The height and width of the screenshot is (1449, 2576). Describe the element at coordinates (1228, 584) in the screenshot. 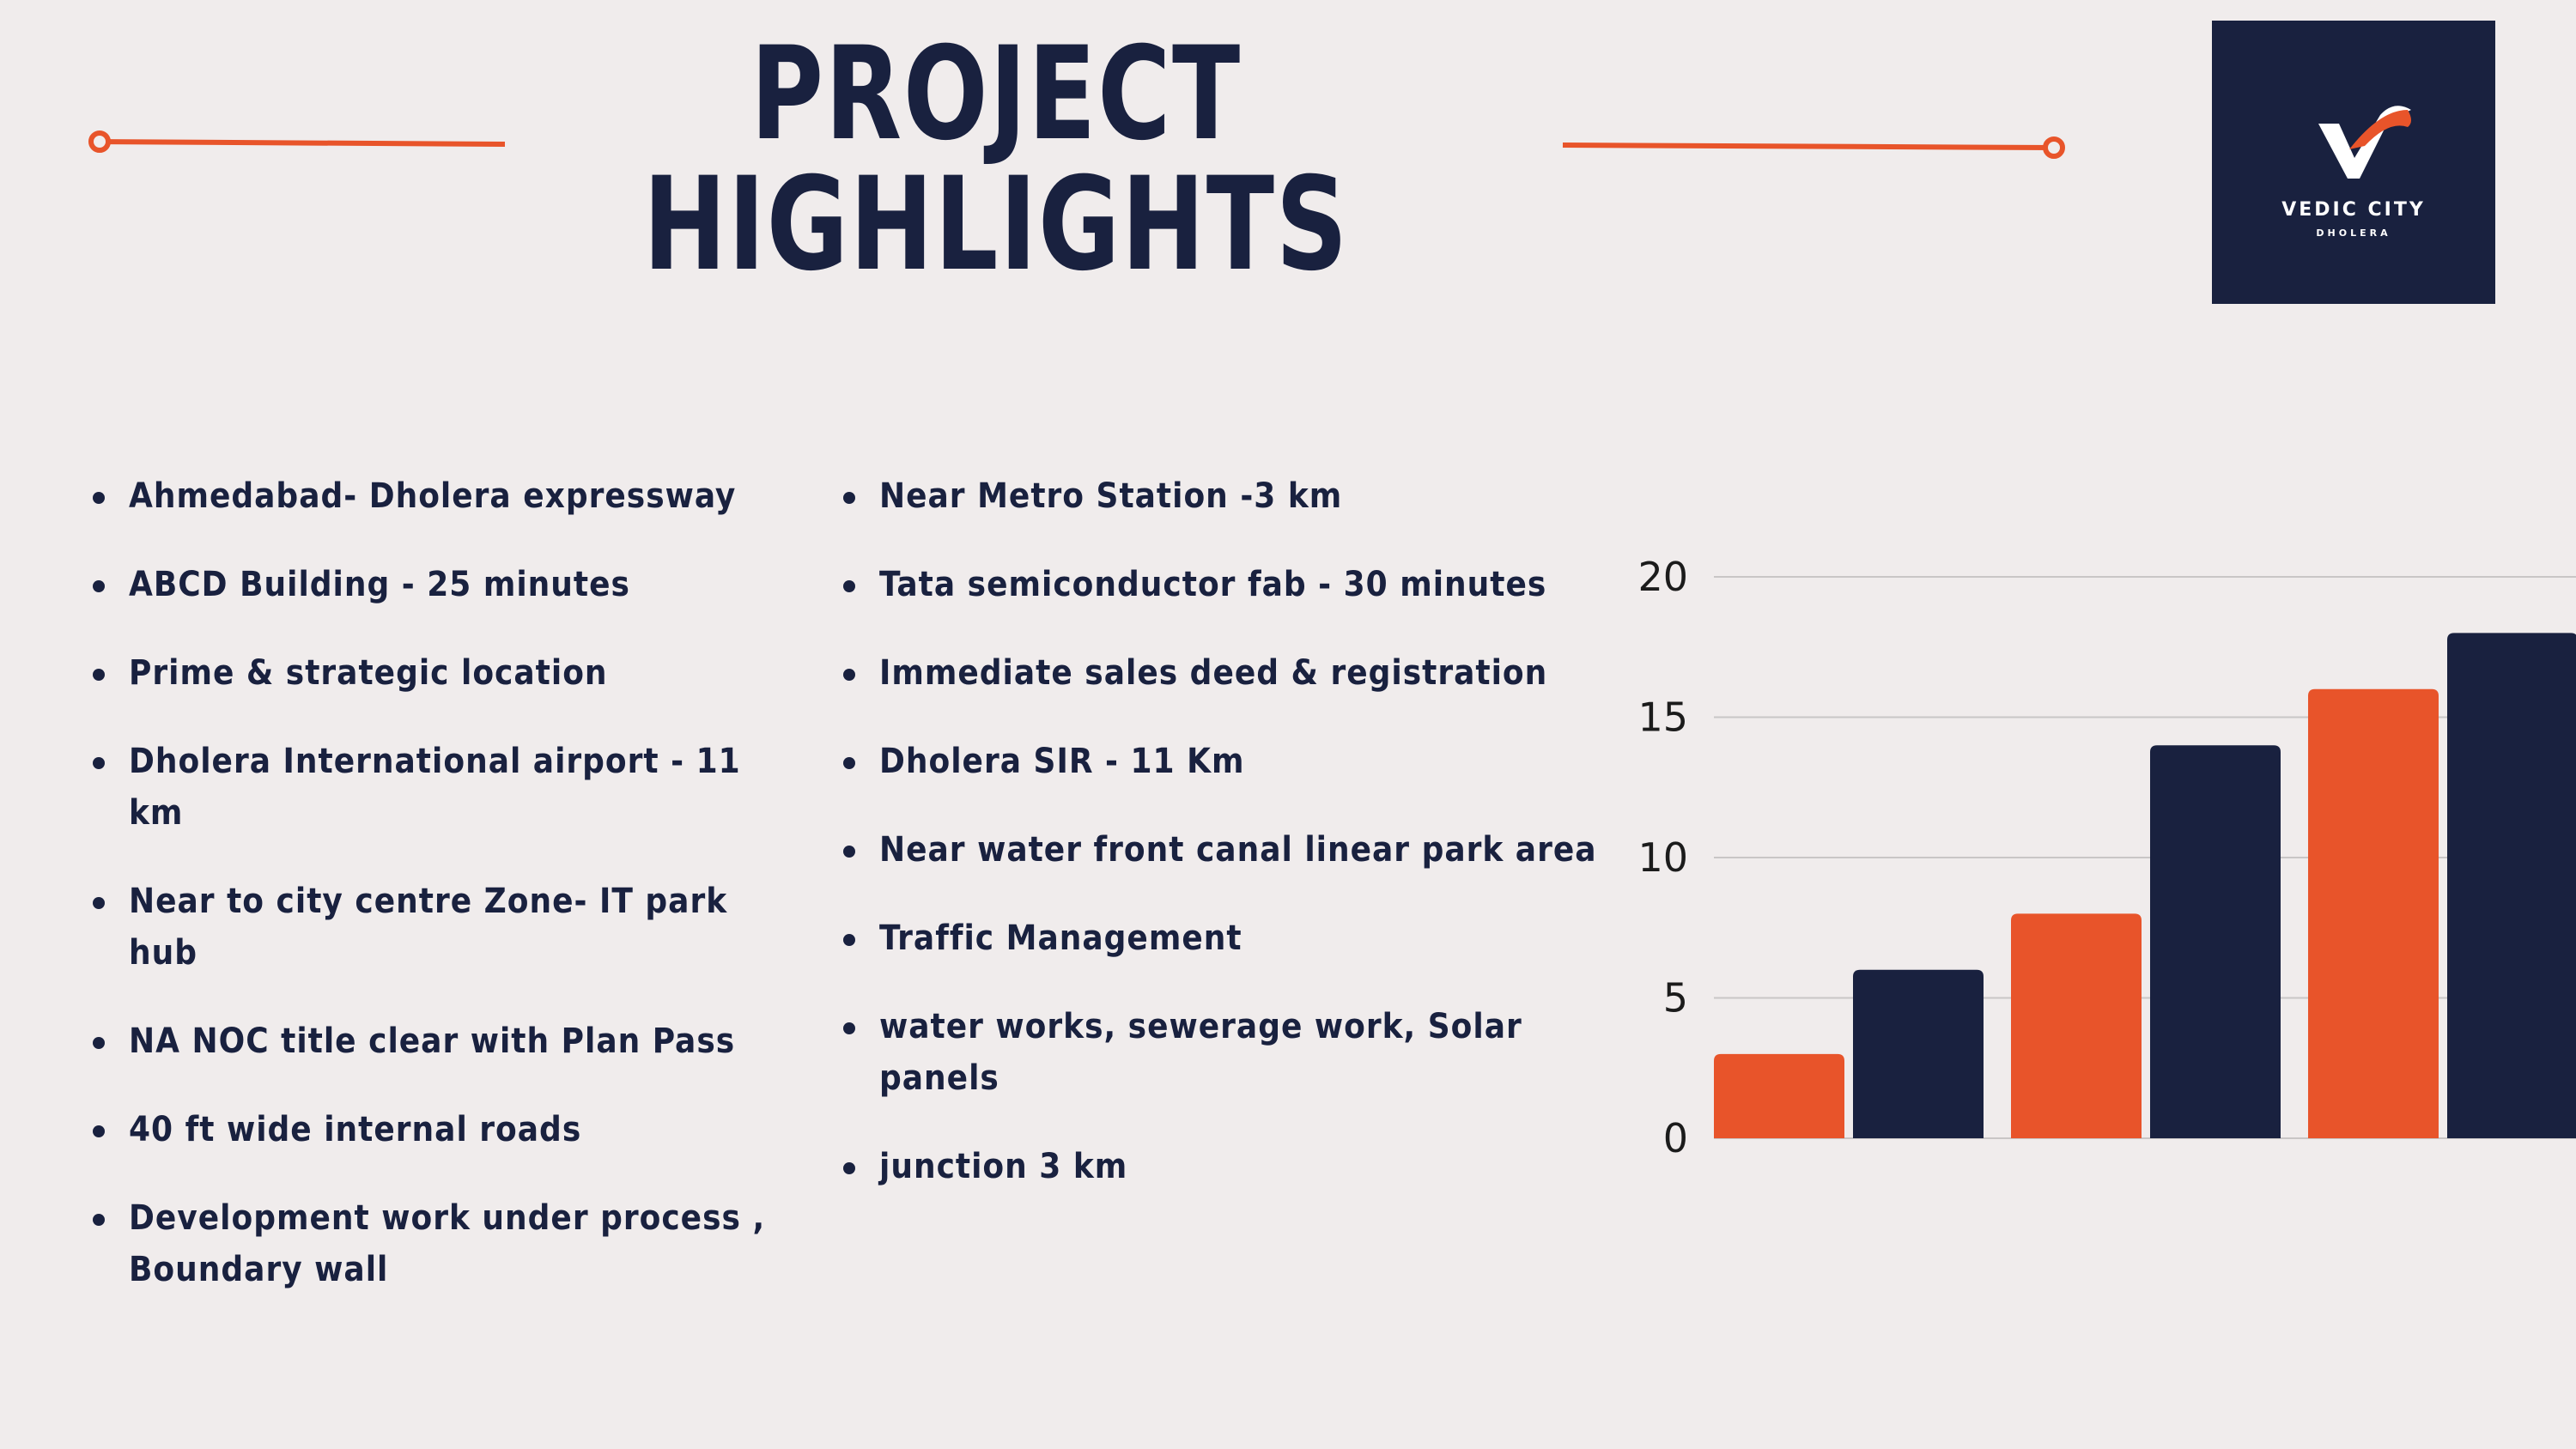

I see `list-item: Tata semiconductor fab - 30 minutes` at that location.